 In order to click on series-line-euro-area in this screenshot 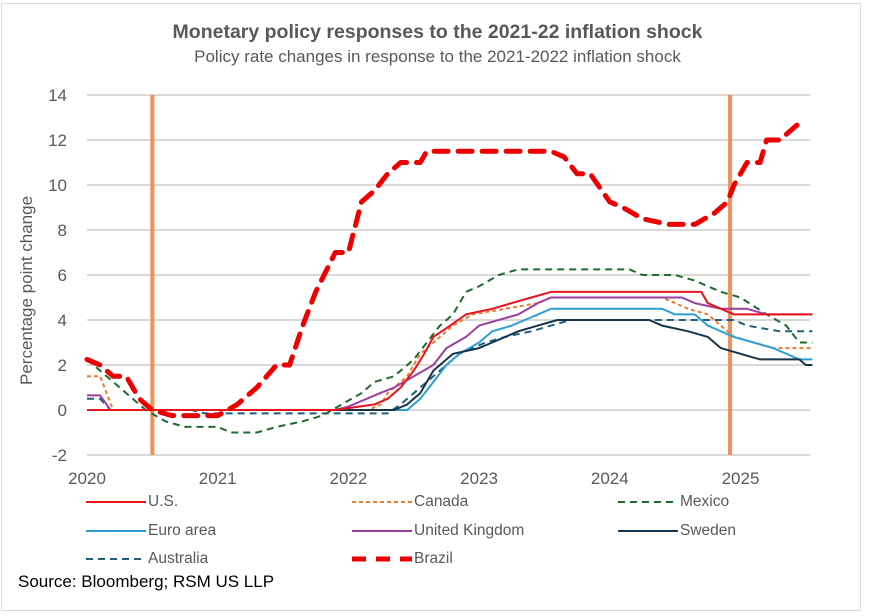, I will do `click(450, 359)`.